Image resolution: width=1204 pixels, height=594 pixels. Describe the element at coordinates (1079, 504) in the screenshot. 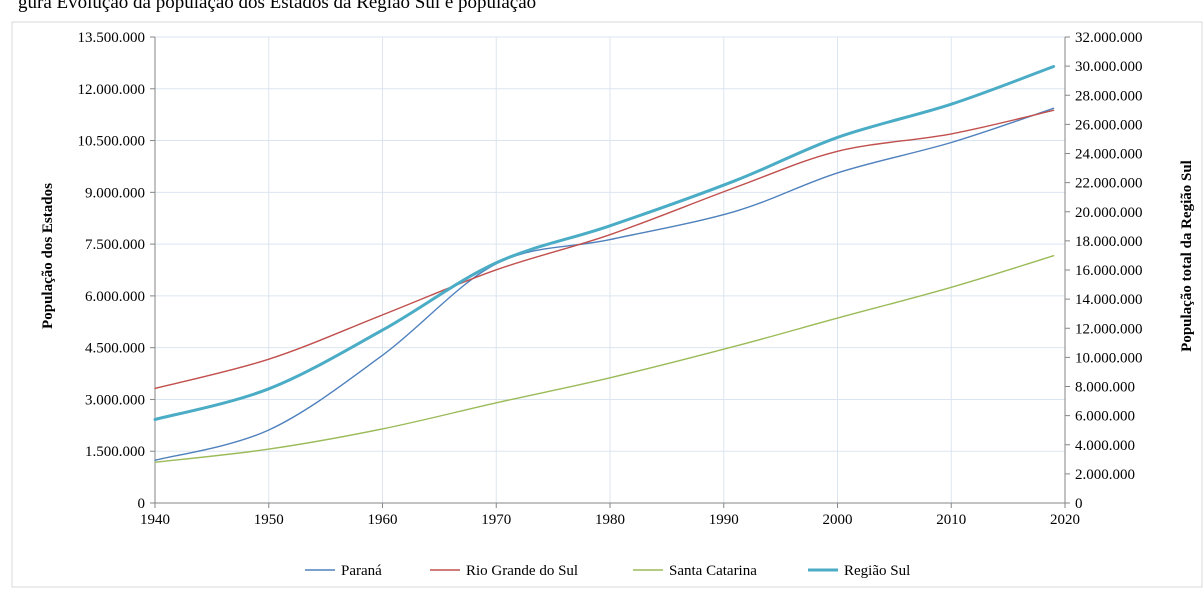

I see `y2-tick-label: 0` at that location.